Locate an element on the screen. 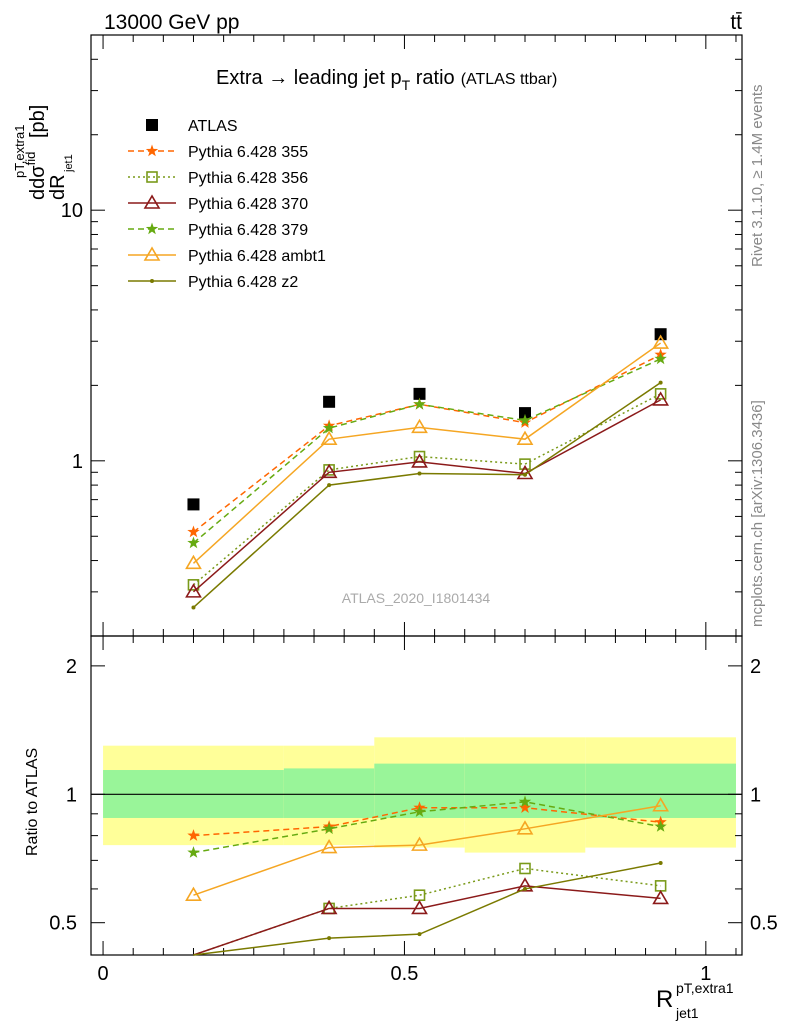 Image resolution: width=786 pixels, height=1024 pixels. legend-item: Pythia 6.428 z2 is located at coordinates (213, 282).